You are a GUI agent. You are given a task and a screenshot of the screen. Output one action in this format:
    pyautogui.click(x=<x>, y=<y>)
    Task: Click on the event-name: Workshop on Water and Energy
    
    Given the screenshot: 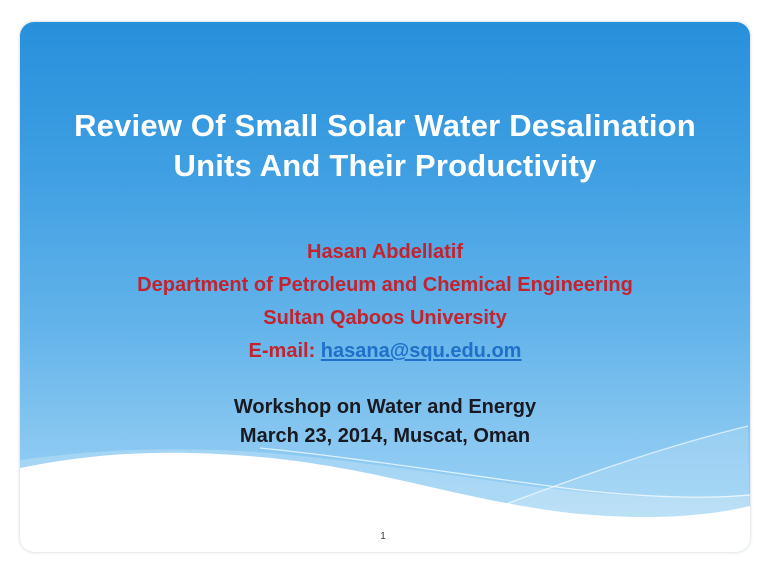 What is the action you would take?
    pyautogui.click(x=385, y=407)
    